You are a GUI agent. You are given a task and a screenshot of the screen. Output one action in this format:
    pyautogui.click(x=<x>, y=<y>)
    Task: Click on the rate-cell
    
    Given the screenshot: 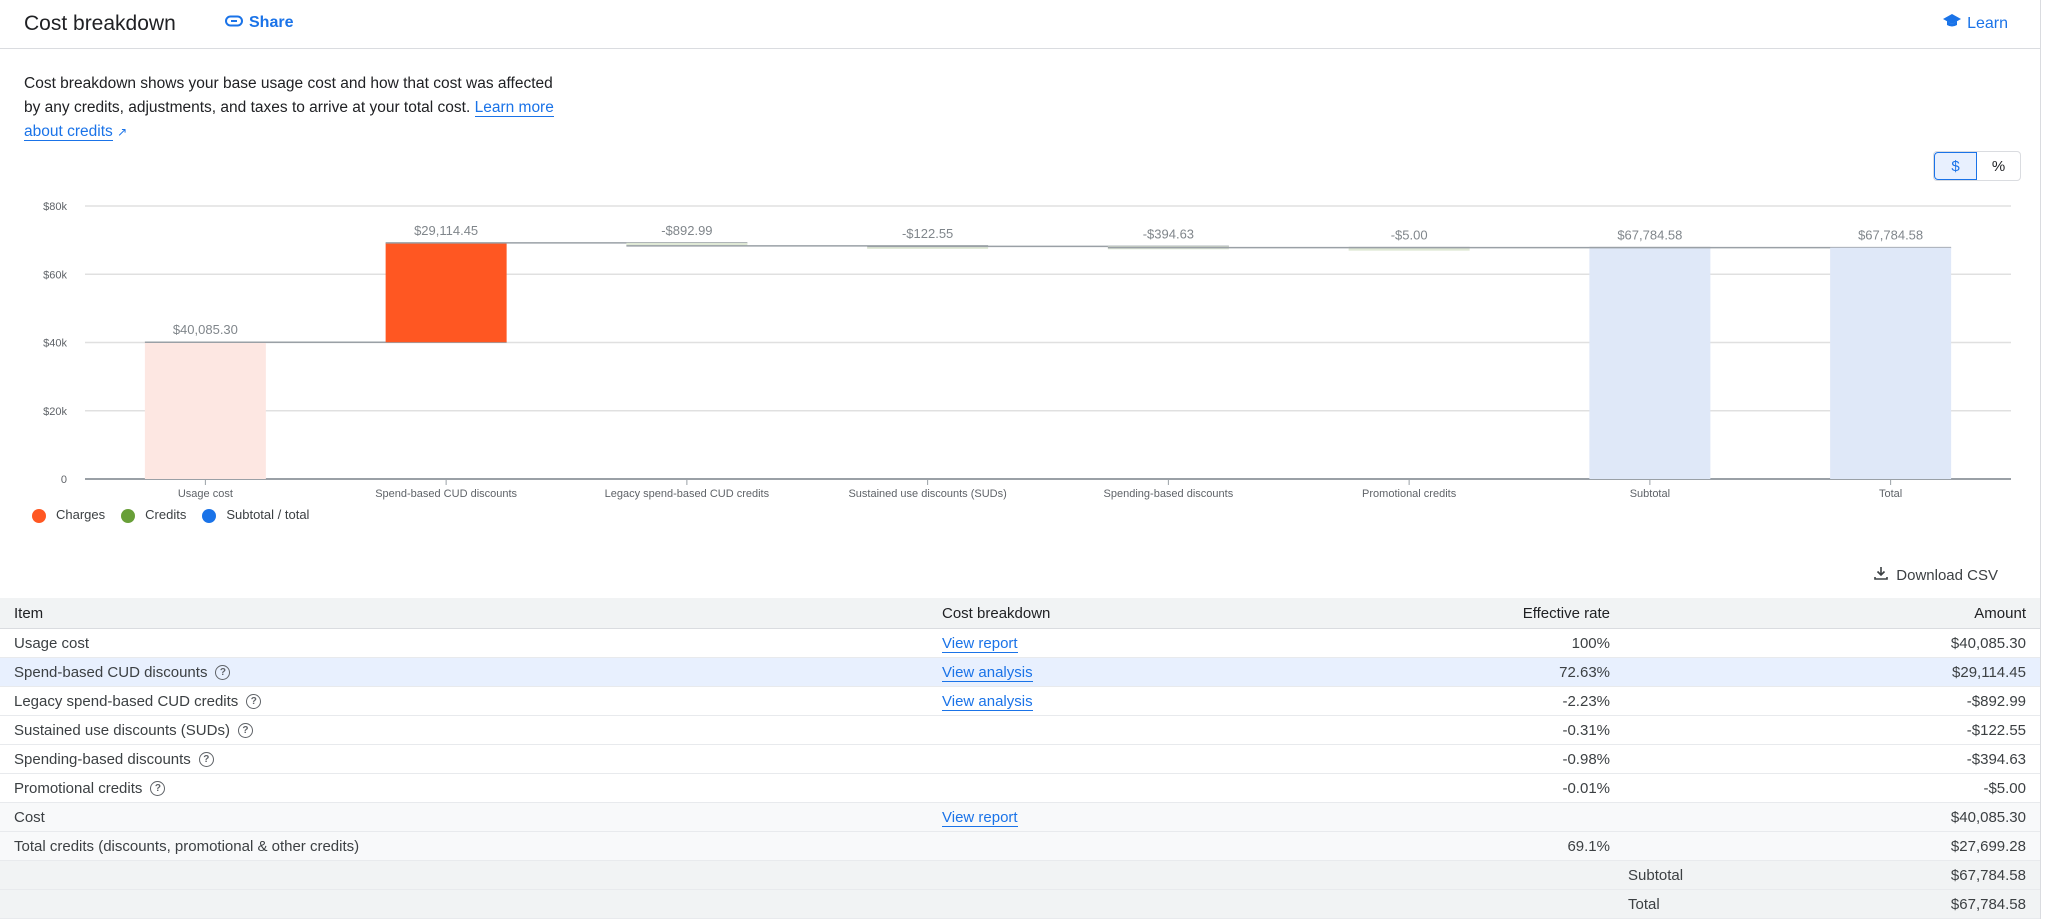 What is the action you would take?
    pyautogui.click(x=1490, y=817)
    